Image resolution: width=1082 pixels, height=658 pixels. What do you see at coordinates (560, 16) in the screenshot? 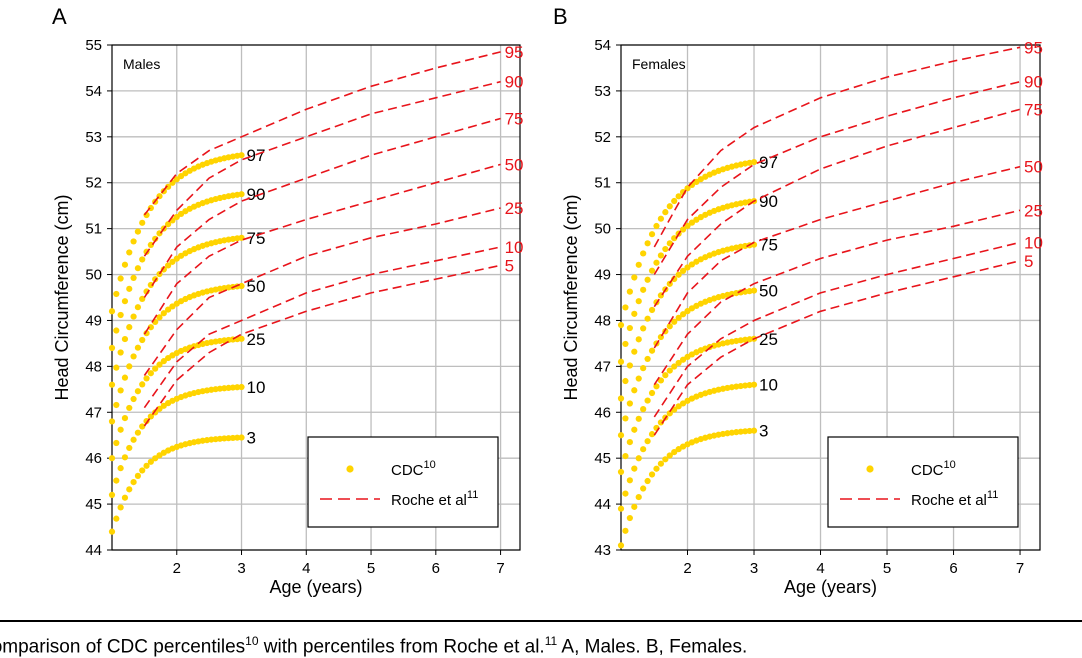
I see `panel-letter: B` at bounding box center [560, 16].